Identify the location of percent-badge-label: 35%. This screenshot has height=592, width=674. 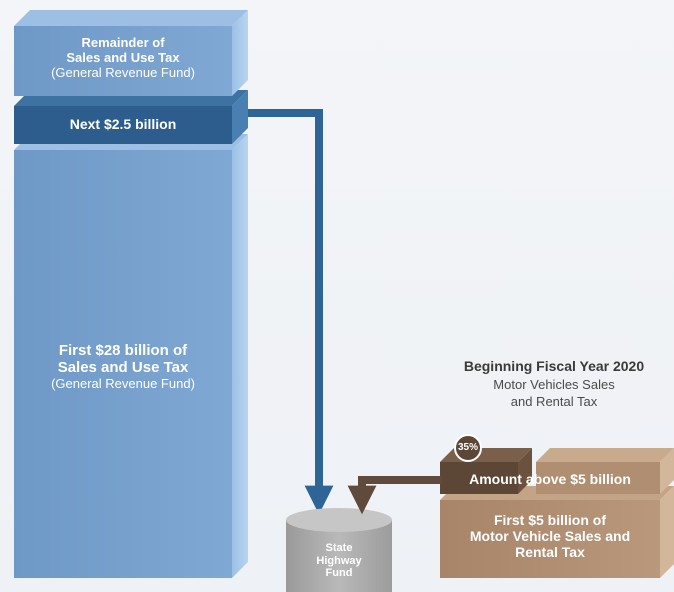
(468, 448).